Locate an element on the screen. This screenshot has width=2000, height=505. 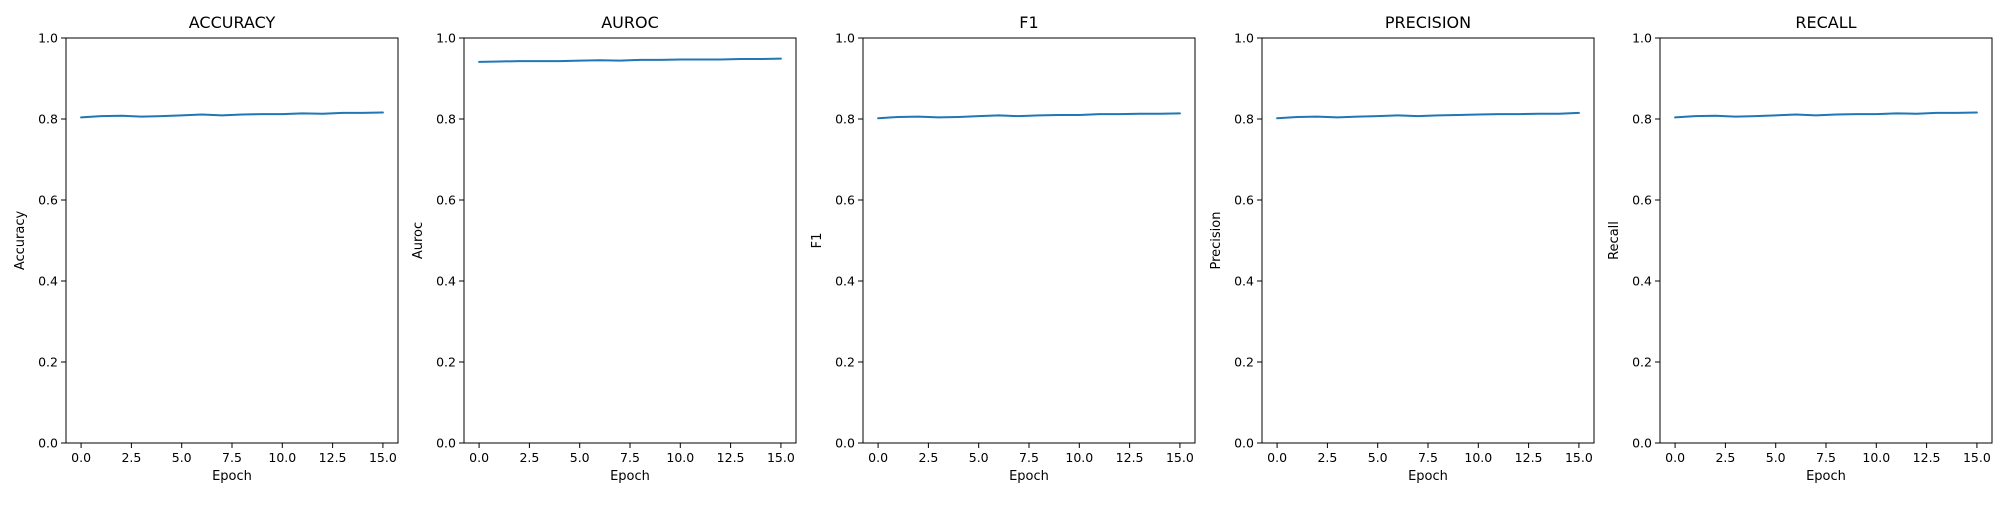
y-axis-label: Precision is located at coordinates (1216, 240).